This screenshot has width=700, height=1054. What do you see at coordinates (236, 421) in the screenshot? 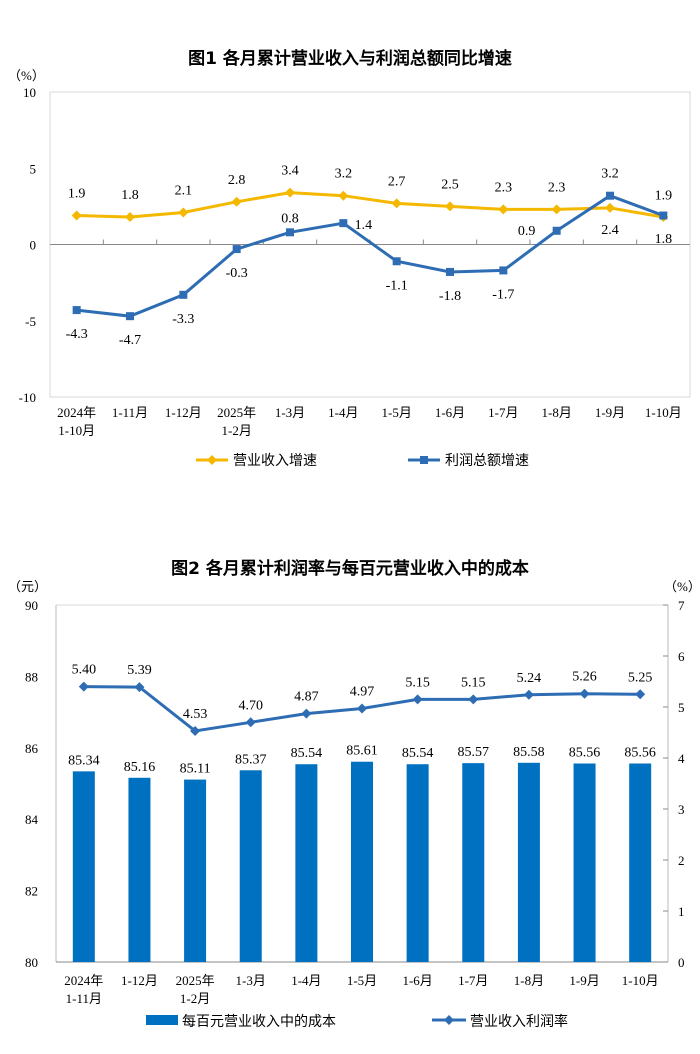
I see `chart1-x-label: 2025年 1-2月` at bounding box center [236, 421].